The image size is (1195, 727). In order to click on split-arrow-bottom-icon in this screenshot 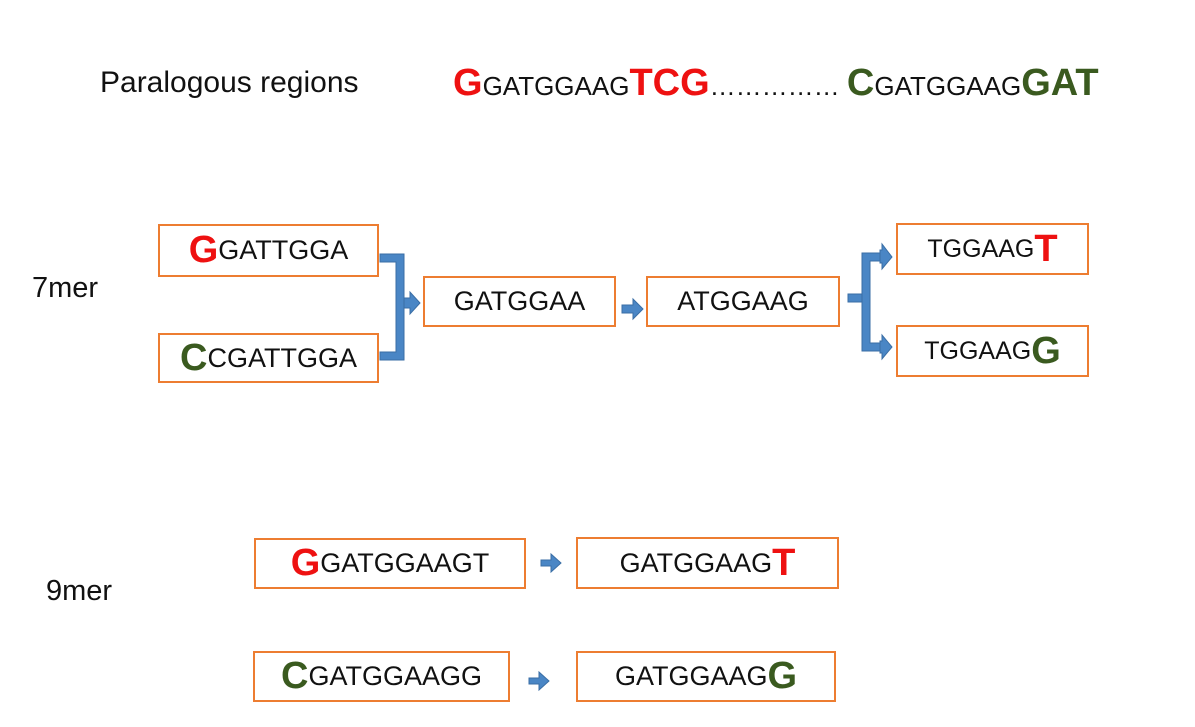, I will do `click(886, 347)`.